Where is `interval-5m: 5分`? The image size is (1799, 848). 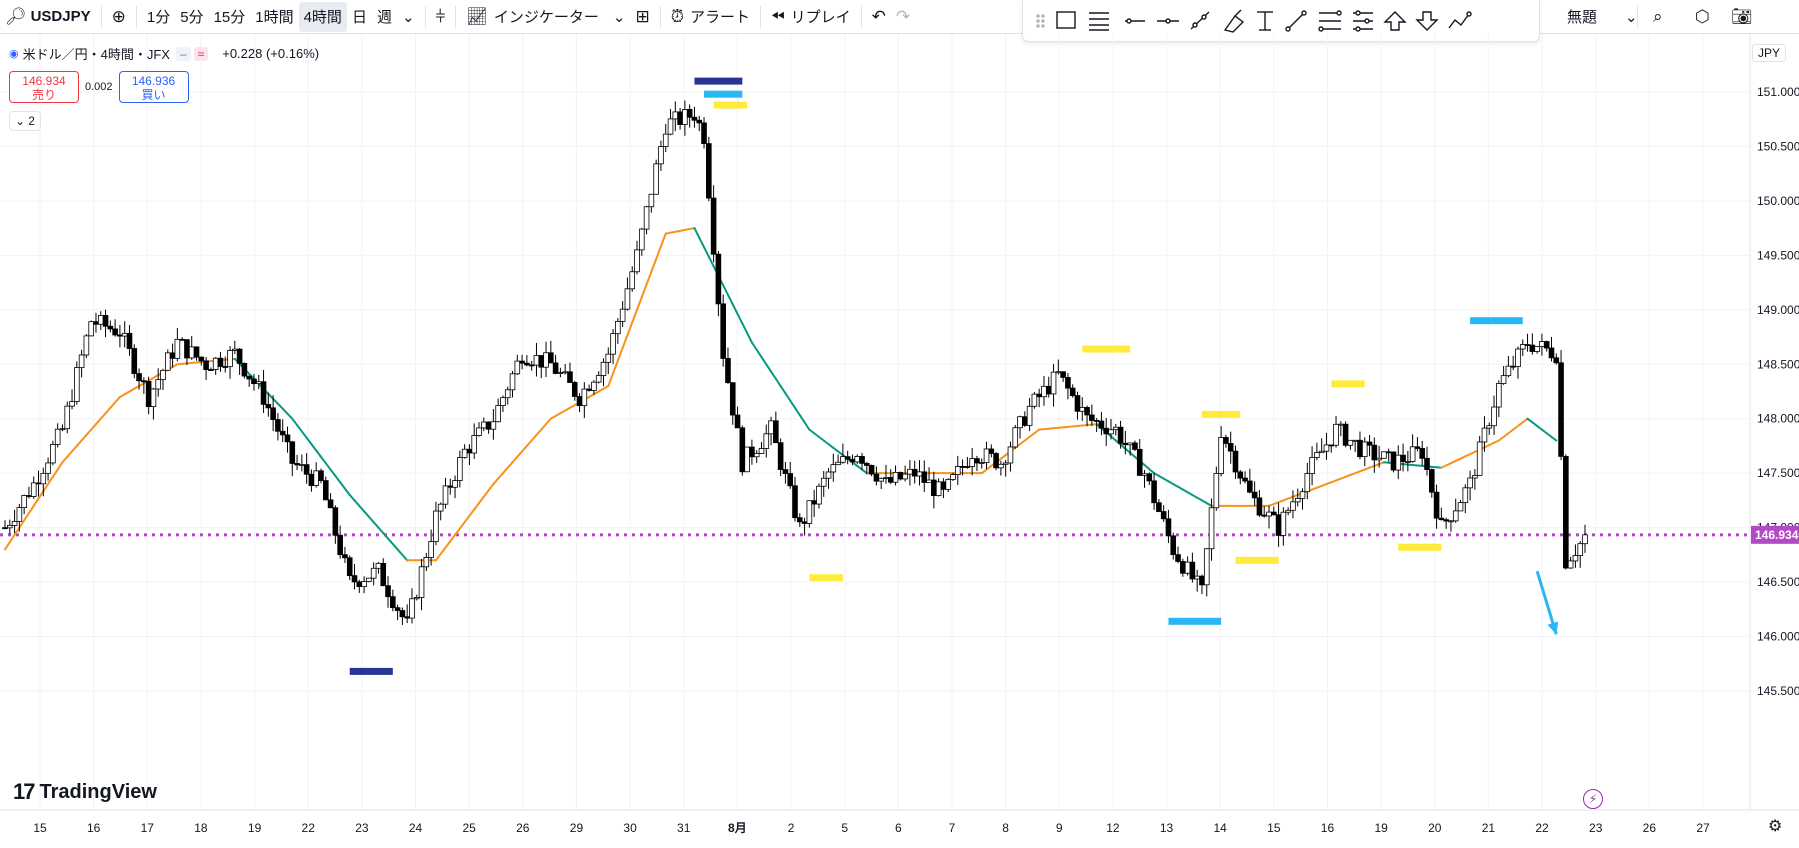 interval-5m: 5分 is located at coordinates (192, 17).